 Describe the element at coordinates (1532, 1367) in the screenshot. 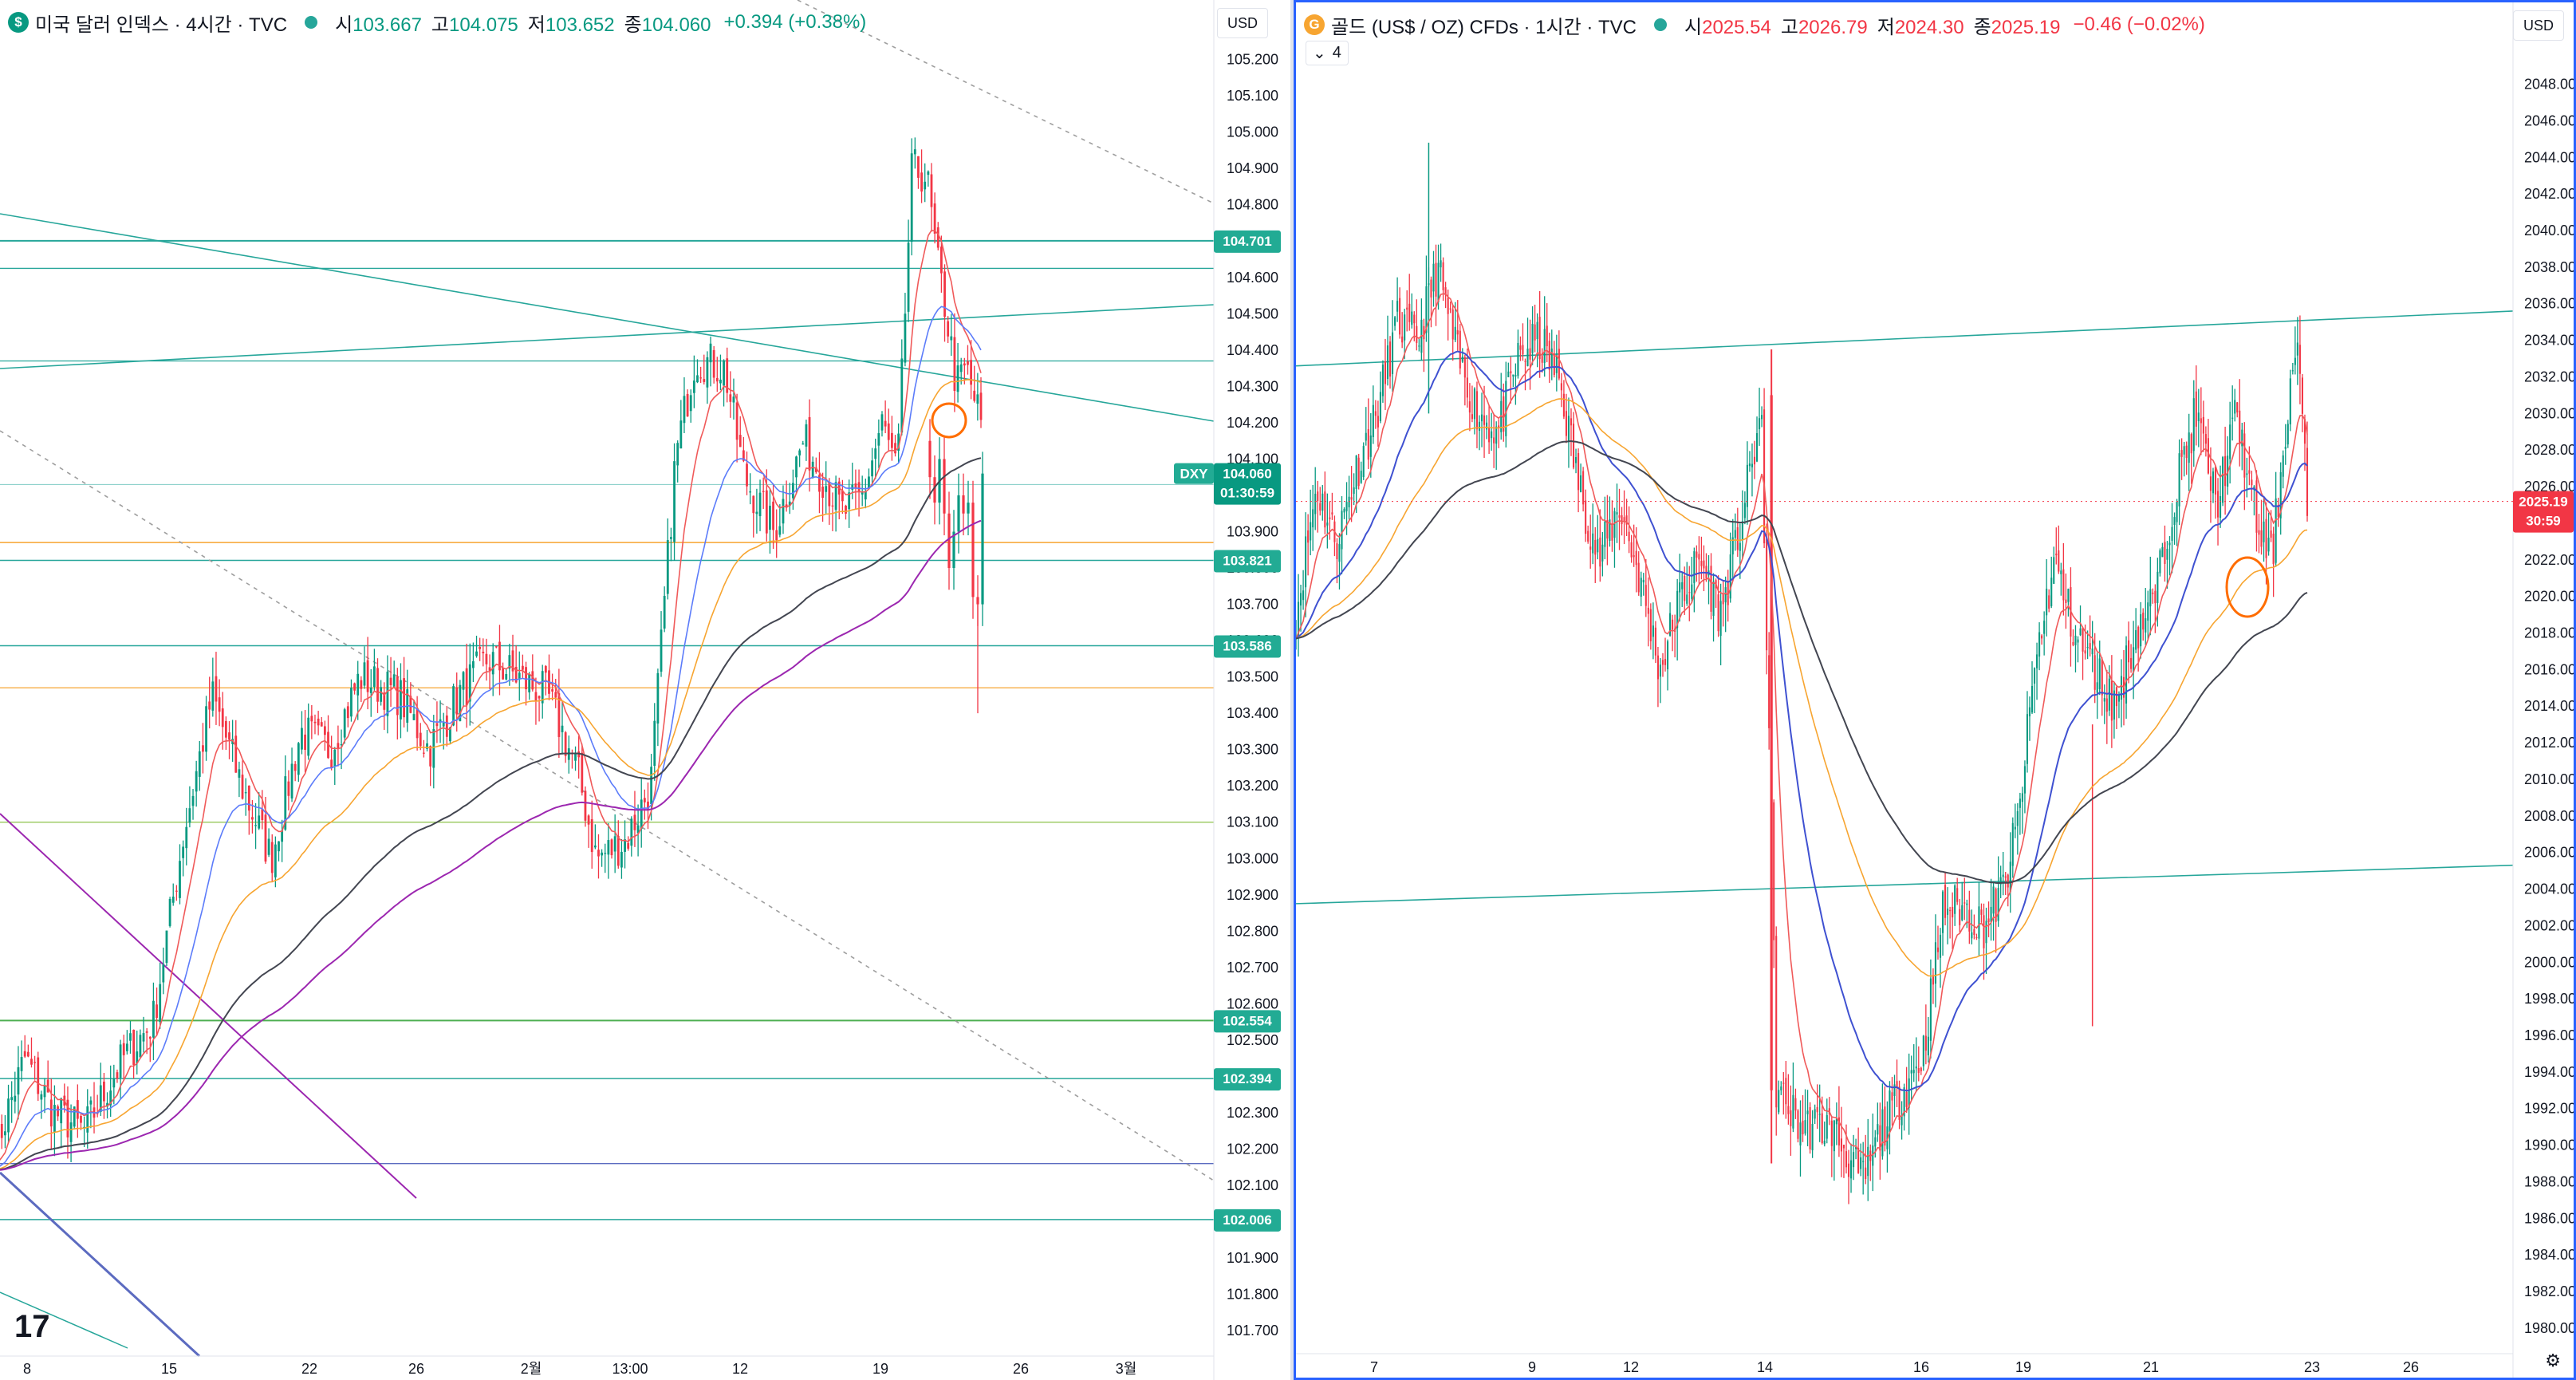

I see `time-axis-label: 9` at that location.